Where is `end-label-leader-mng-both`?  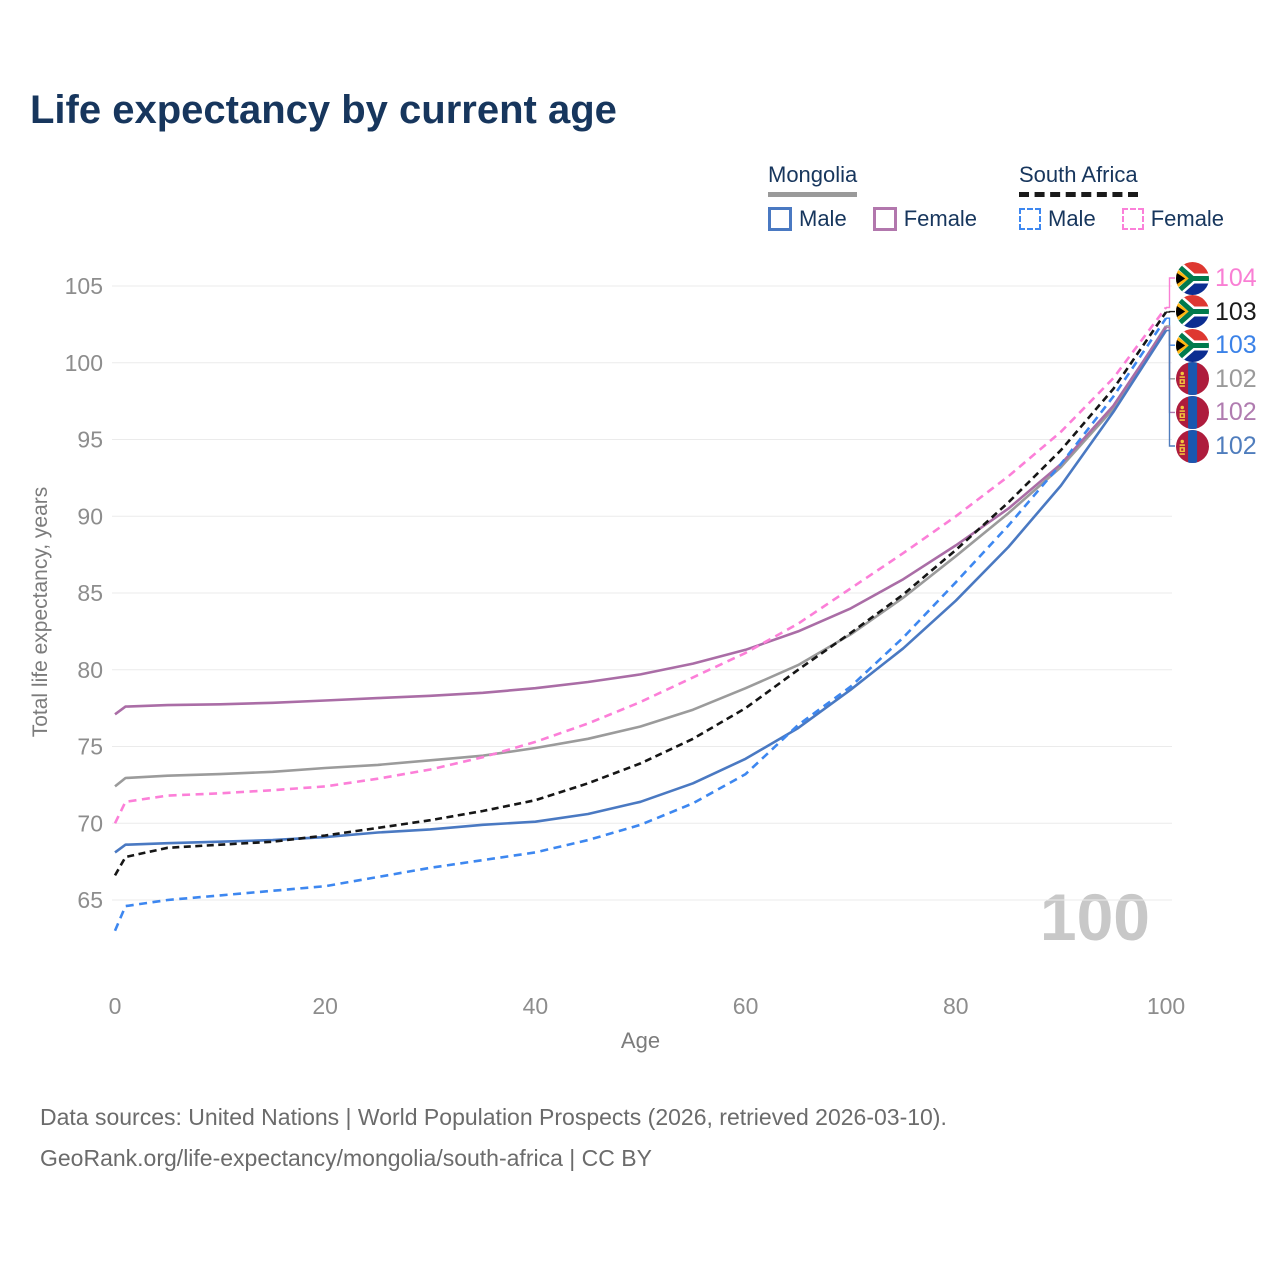
end-label-leader-mng-both is located at coordinates (1170, 352).